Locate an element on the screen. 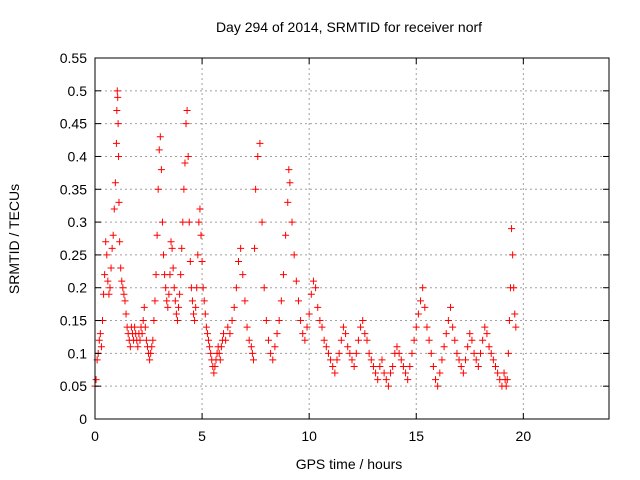 This screenshot has width=640, height=480. x-tick-label: 15 is located at coordinates (416, 436).